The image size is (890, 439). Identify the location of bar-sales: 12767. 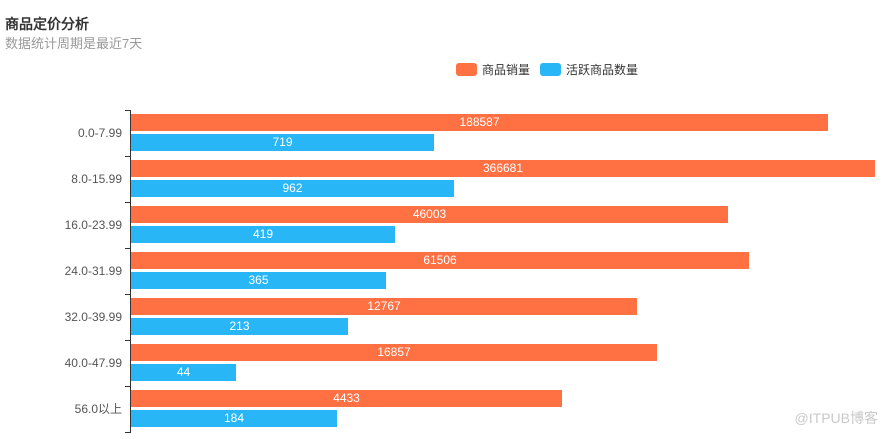
(384, 306).